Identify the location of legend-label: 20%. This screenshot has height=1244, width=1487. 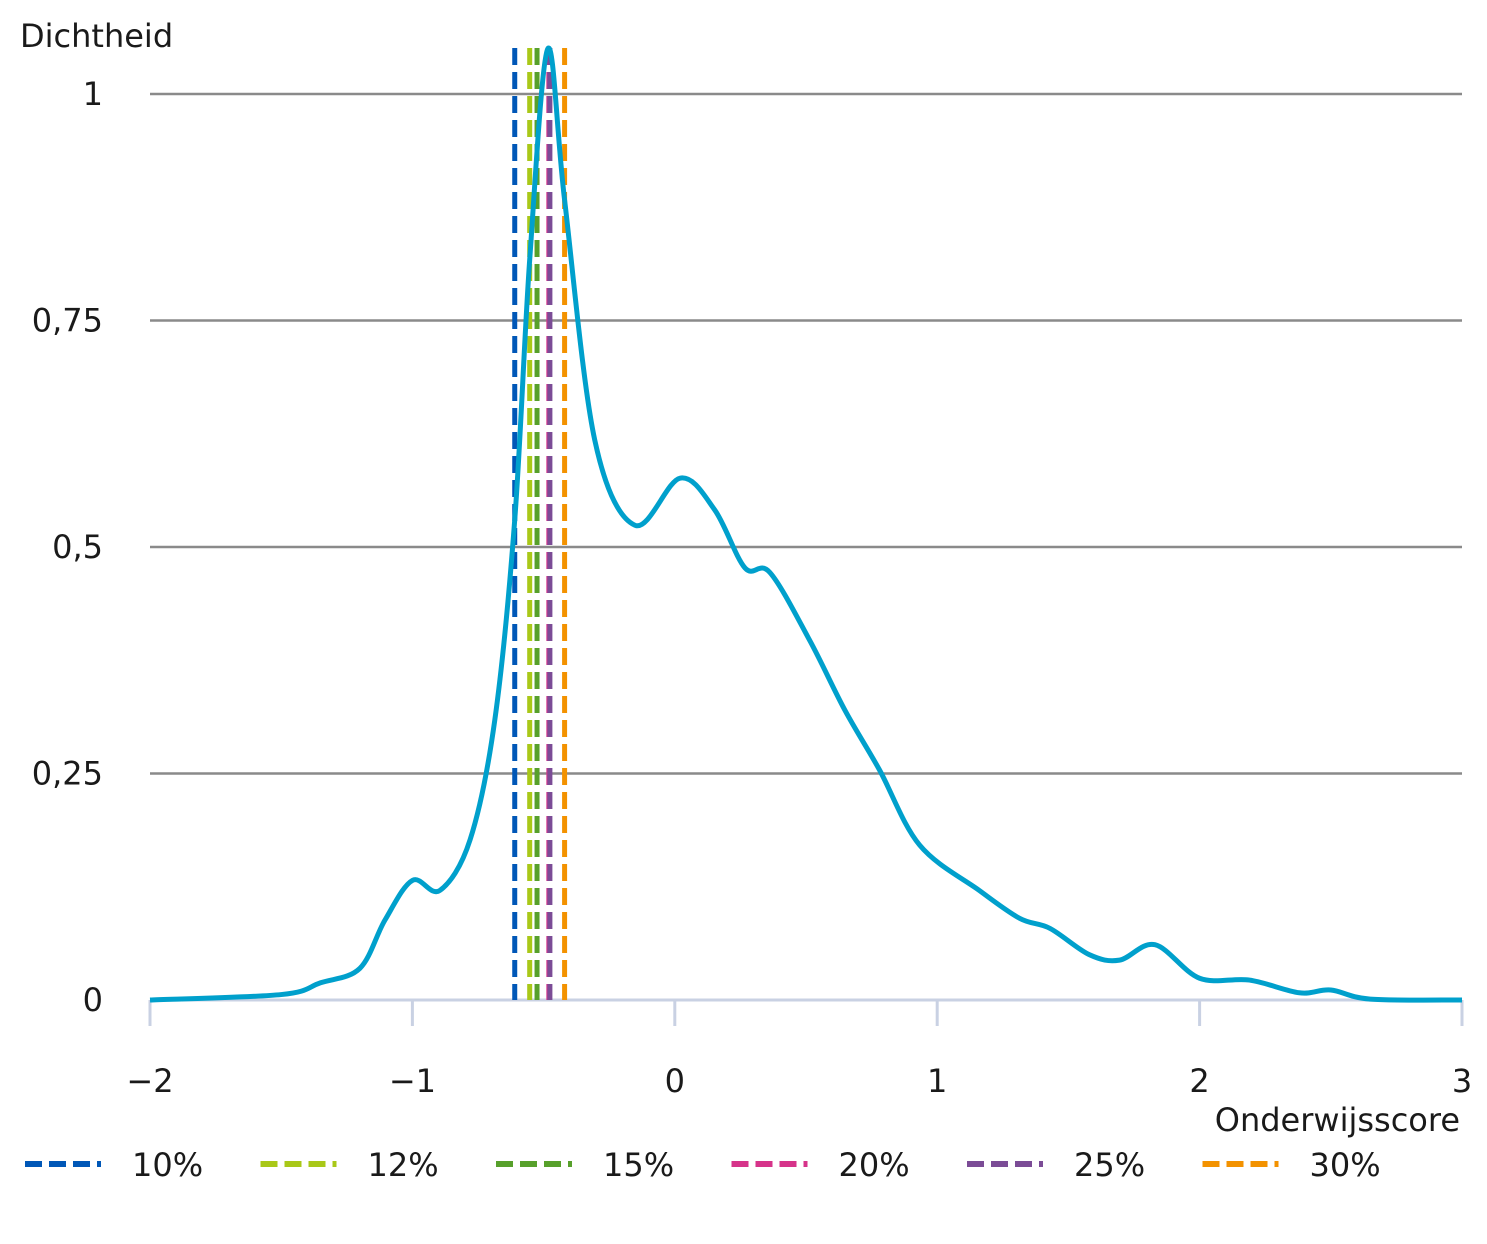
(874, 1165).